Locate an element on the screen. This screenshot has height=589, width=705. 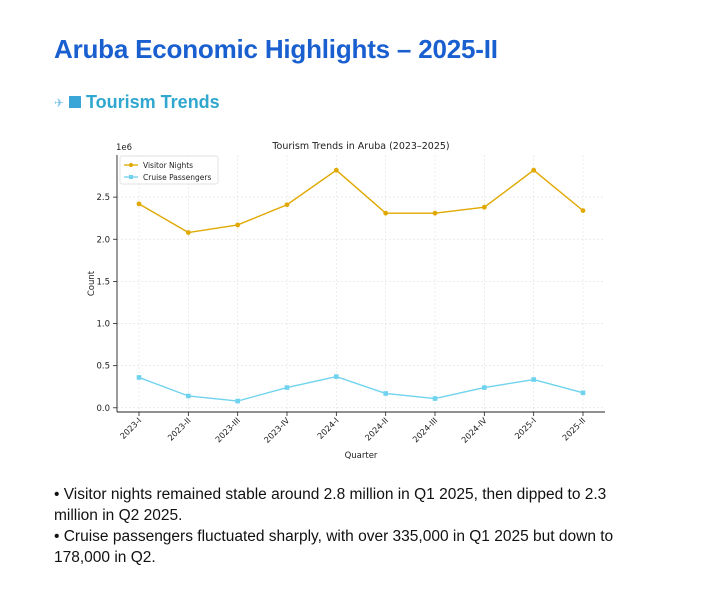
airplane-square-icon: ✈ is located at coordinates (70, 103).